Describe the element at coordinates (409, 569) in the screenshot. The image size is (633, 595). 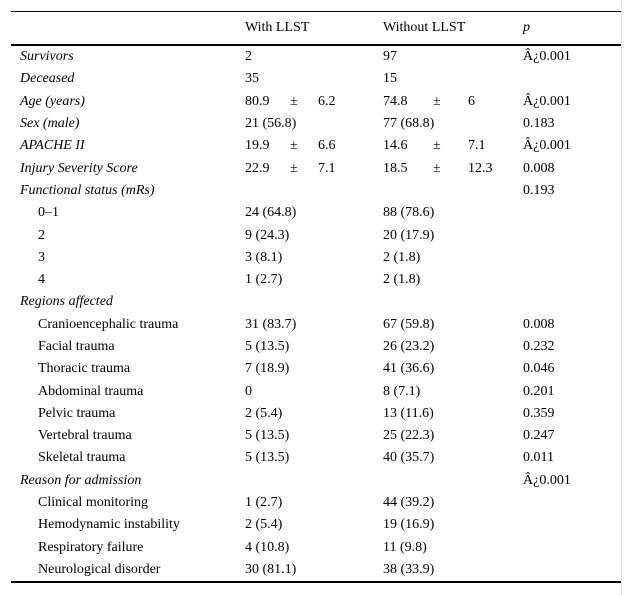
I see `without-llst-cell: 38 (33.9)` at that location.